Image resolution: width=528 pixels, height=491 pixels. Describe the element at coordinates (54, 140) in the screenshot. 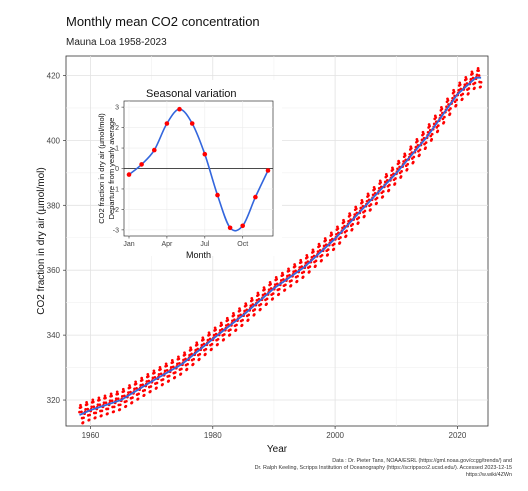

I see `y-tick-label: 400` at that location.